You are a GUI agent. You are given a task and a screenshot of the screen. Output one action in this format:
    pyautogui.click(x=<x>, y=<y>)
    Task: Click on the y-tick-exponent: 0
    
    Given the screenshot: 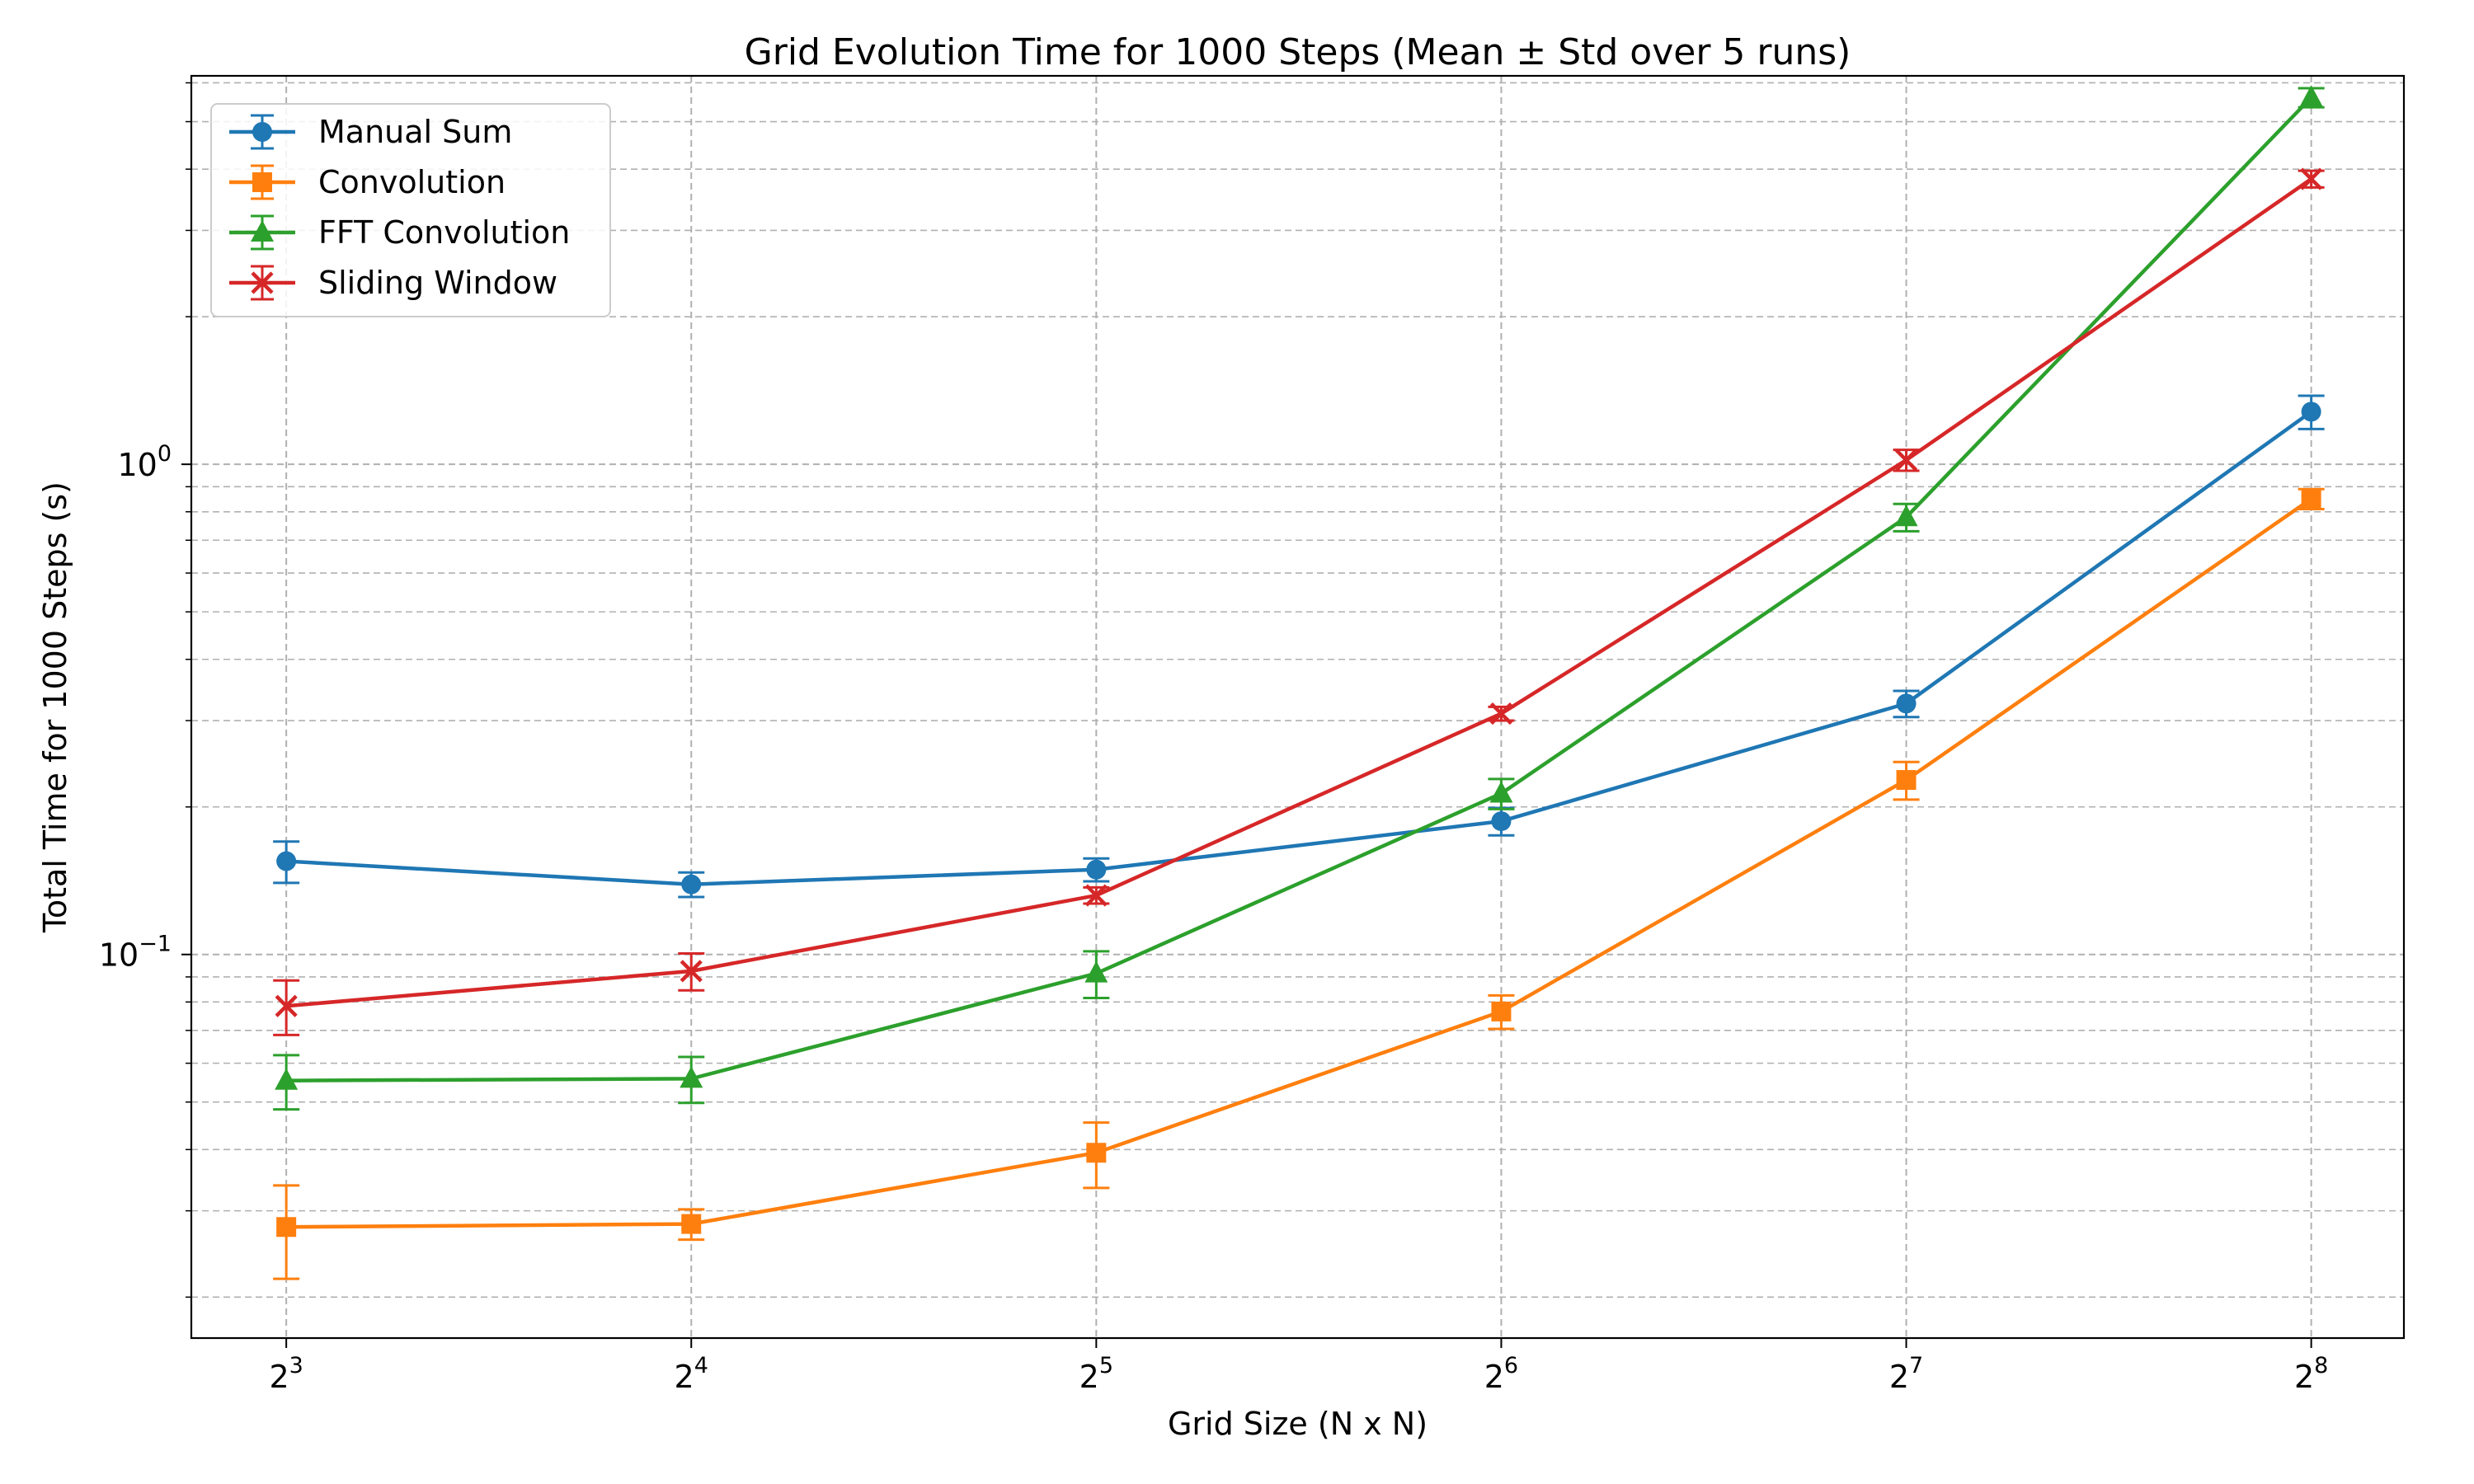 What is the action you would take?
    pyautogui.click(x=165, y=454)
    